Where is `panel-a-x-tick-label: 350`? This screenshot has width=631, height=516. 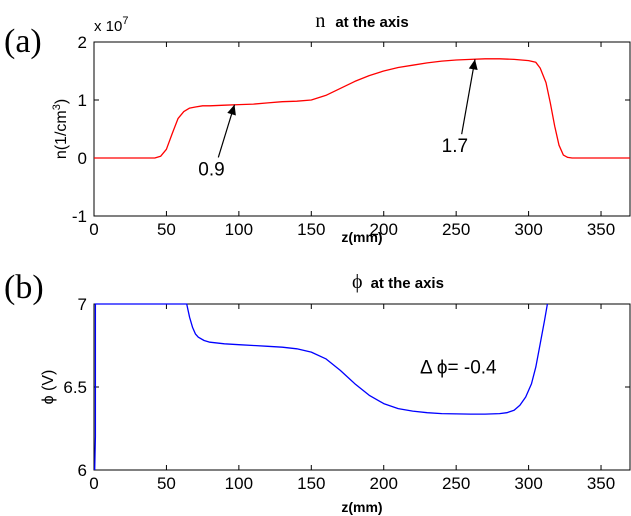
panel-a-x-tick-label: 350 is located at coordinates (601, 229).